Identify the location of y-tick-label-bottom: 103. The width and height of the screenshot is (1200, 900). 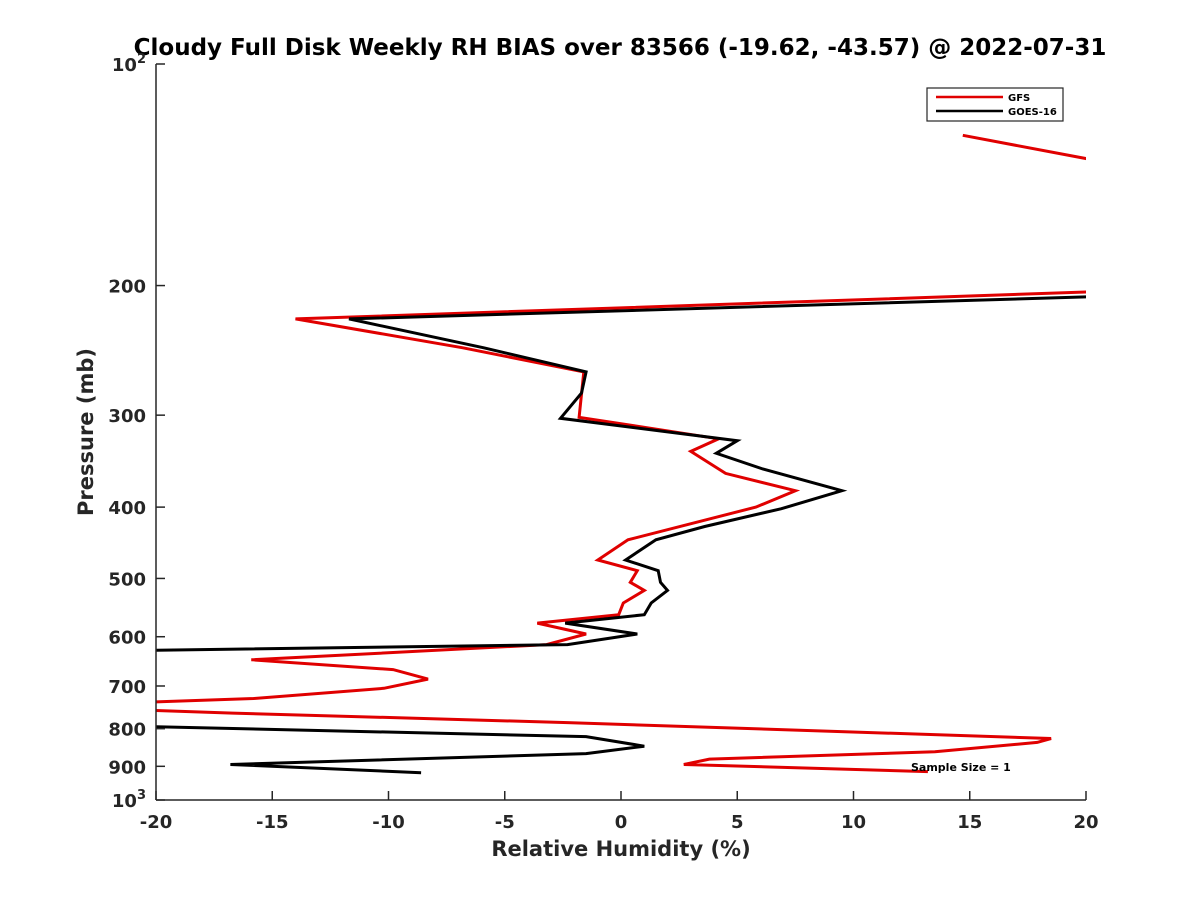
(129, 800).